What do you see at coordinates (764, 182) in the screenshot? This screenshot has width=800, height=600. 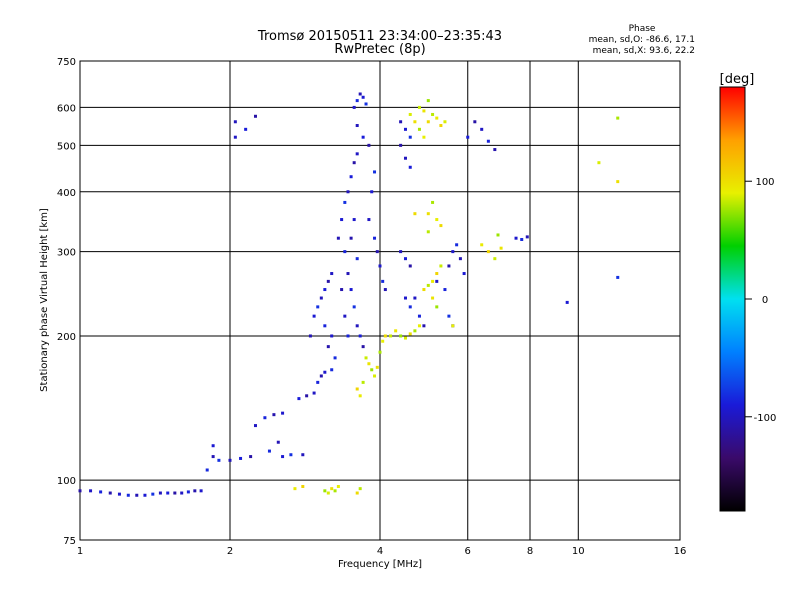 I see `colorbar-tick-label: 100` at bounding box center [764, 182].